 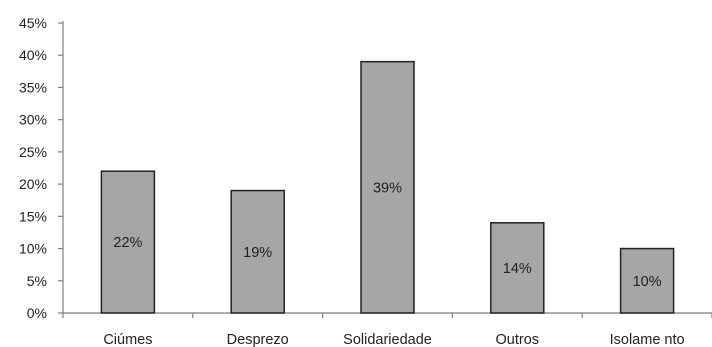 What do you see at coordinates (33, 55) in the screenshot?
I see `y-tick-label: 40%` at bounding box center [33, 55].